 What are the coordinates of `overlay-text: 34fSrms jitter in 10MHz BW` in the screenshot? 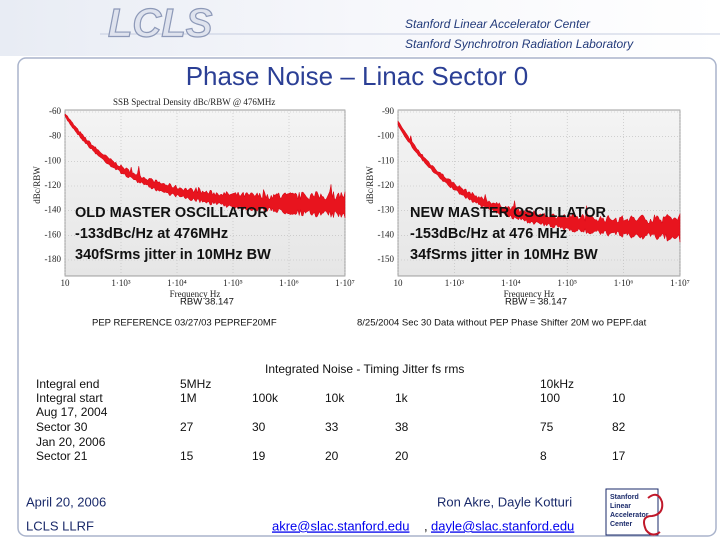 It's located at (504, 255).